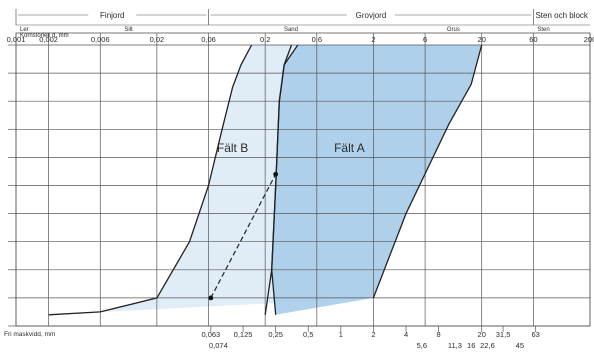 Image resolution: width=594 pixels, height=352 pixels. Describe the element at coordinates (422, 345) in the screenshot. I see `bottom-tick-label-lower: 5,6` at that location.